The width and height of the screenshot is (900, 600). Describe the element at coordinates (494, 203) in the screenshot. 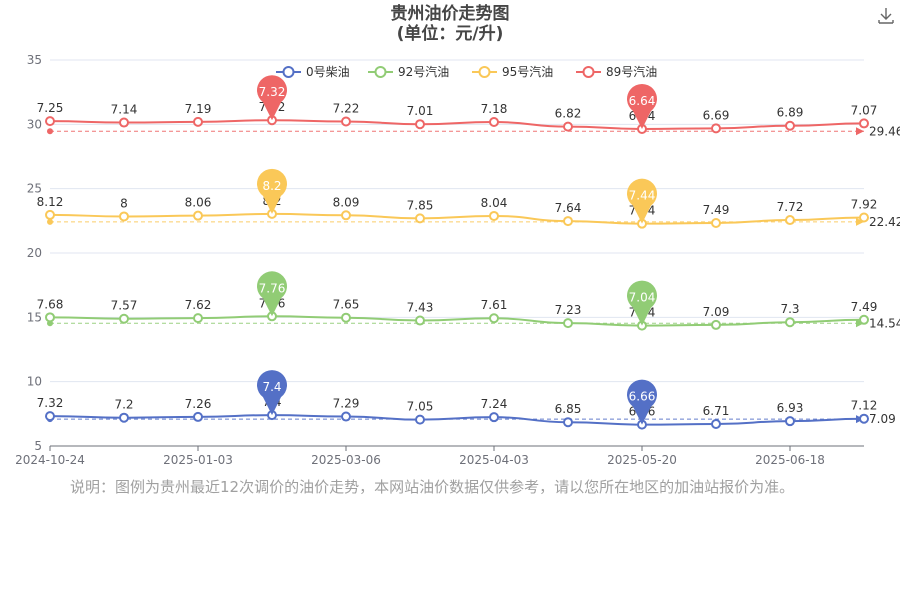

I see `data-label: 8.04` at that location.